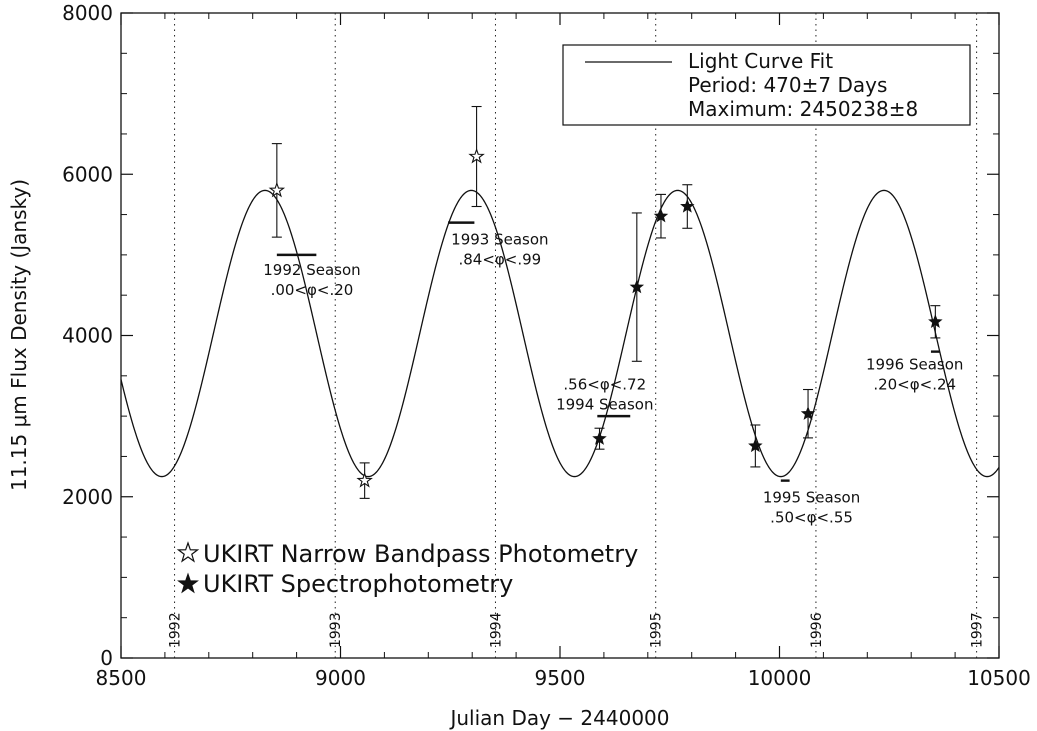 The image size is (1037, 731). I want to click on y-tick-label: 0, so click(106, 658).